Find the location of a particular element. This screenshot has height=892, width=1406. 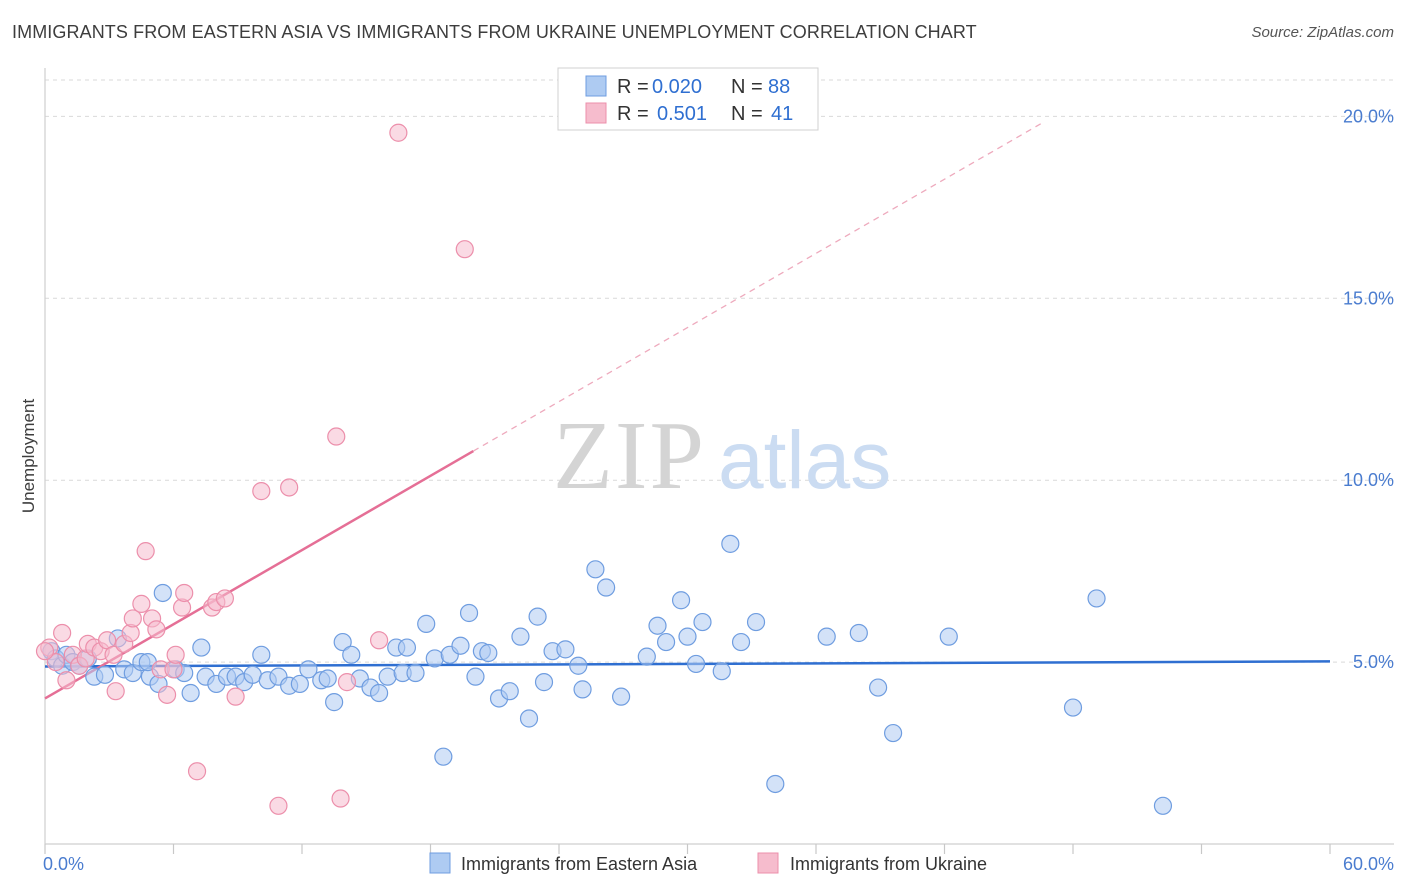

legend-n-label-ukraine: N = is located at coordinates (747, 114).